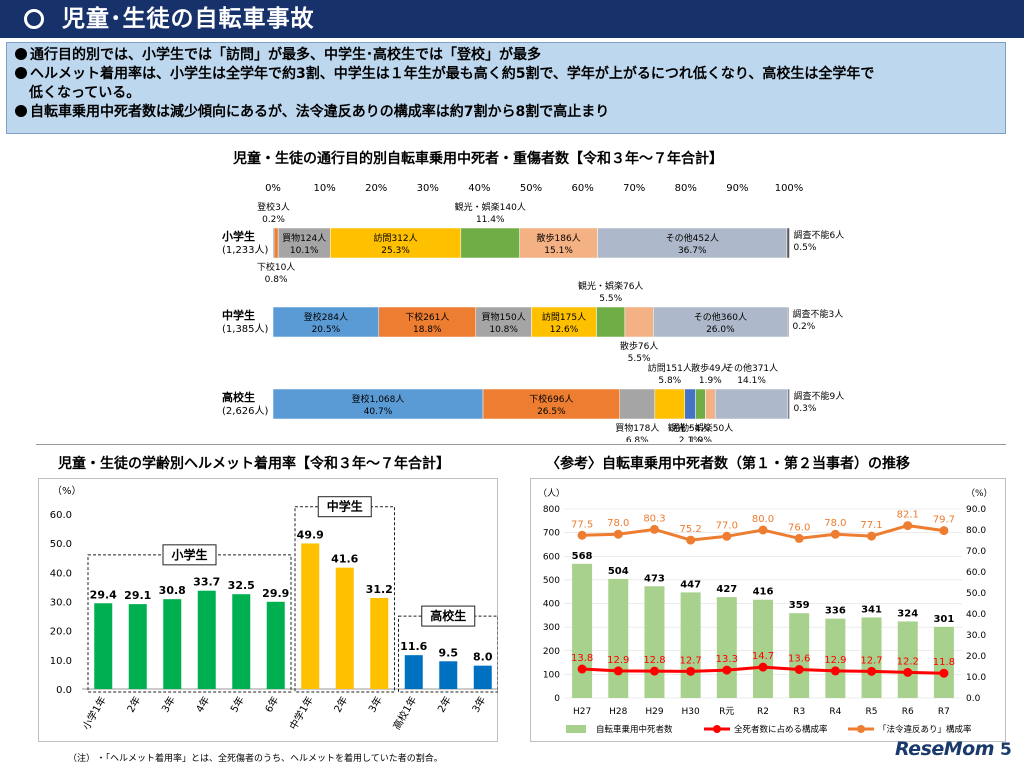 The image size is (1024, 768). I want to click on point-value-label: 11.8, so click(944, 662).